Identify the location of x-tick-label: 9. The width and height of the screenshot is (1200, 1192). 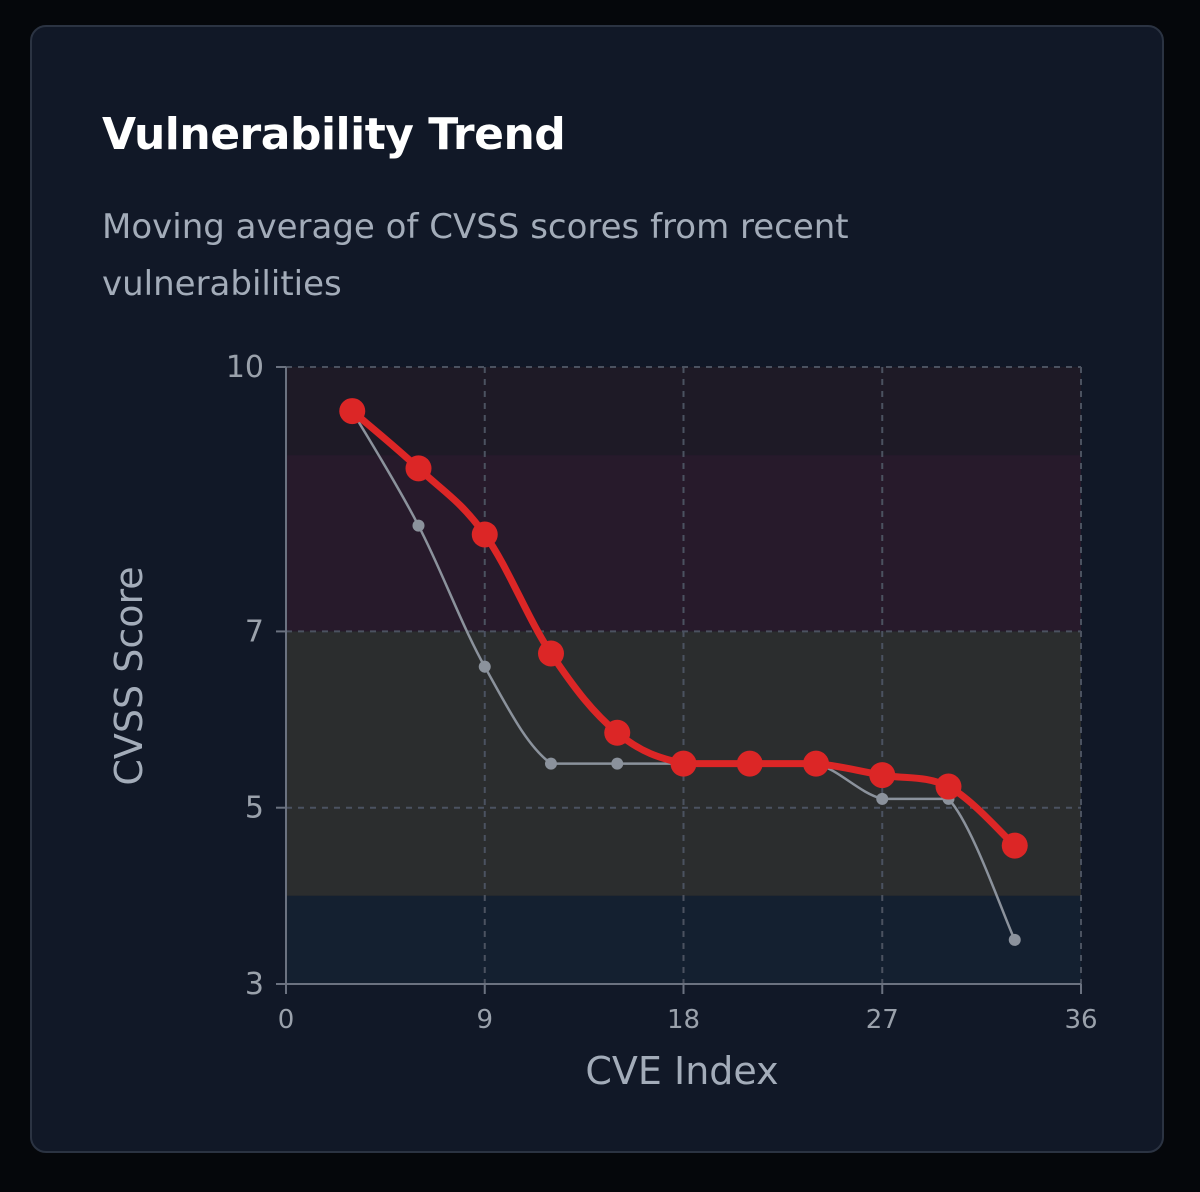
(484, 1020).